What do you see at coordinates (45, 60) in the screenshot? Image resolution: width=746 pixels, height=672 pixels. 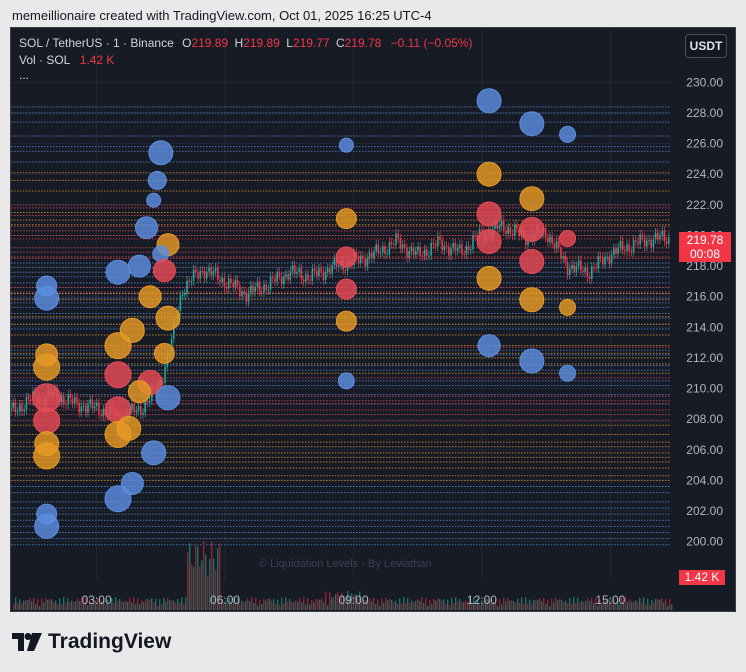 I see `volume-label: Vol · SOL` at bounding box center [45, 60].